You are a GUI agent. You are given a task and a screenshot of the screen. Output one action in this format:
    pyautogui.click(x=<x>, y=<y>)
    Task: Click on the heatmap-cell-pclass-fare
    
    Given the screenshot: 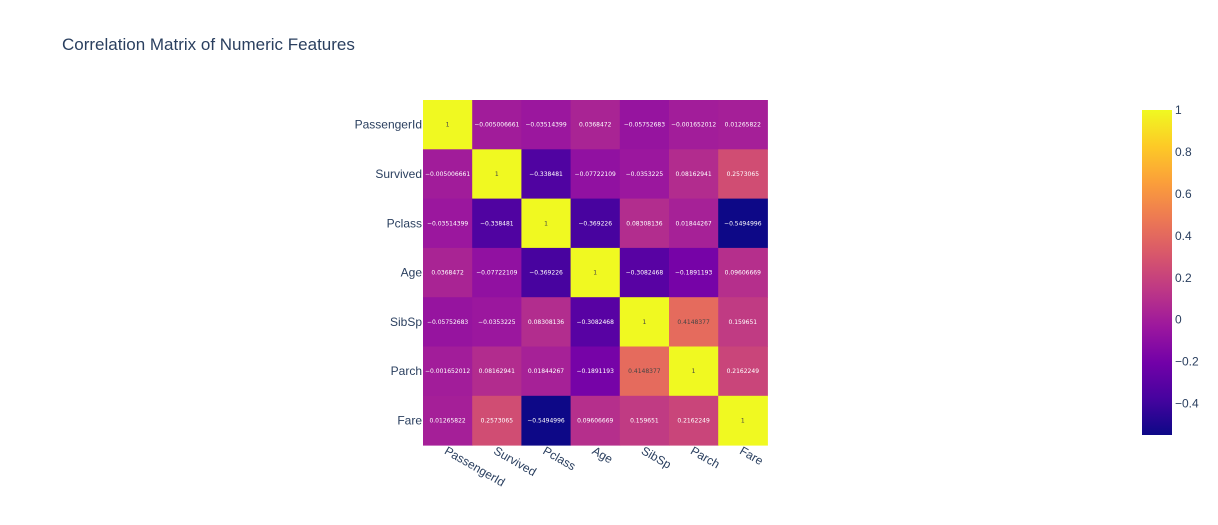 What is the action you would take?
    pyautogui.click(x=743, y=223)
    